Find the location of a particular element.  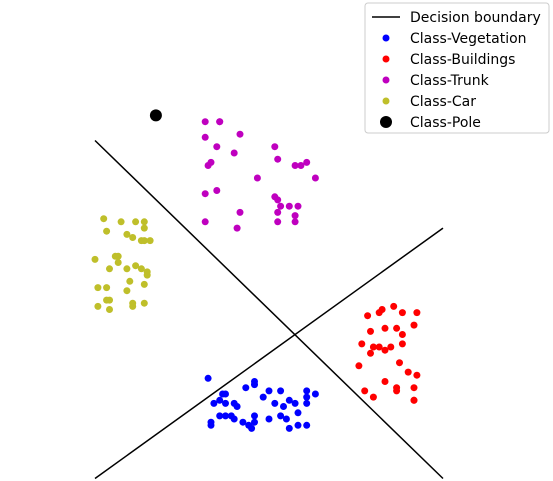

legend-label: Class-Vegetation is located at coordinates (468, 39).